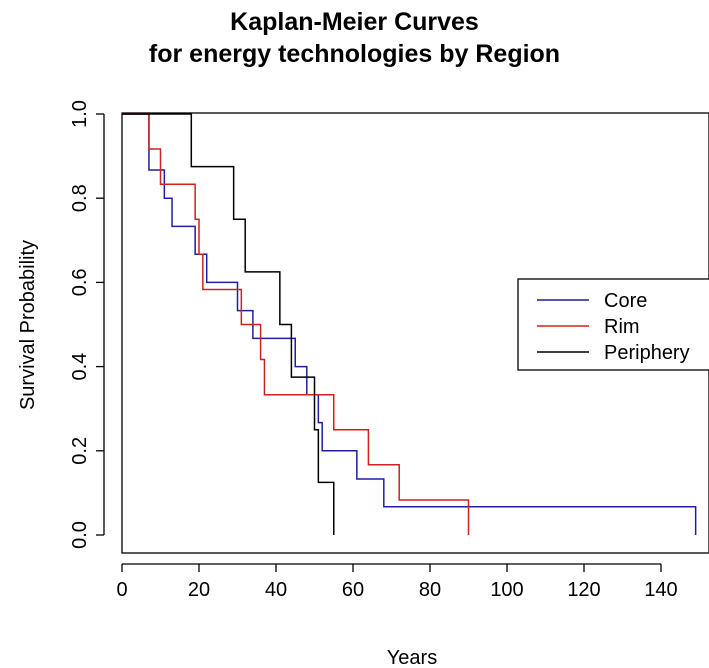  I want to click on y-tick-label: 0.6, so click(80, 282).